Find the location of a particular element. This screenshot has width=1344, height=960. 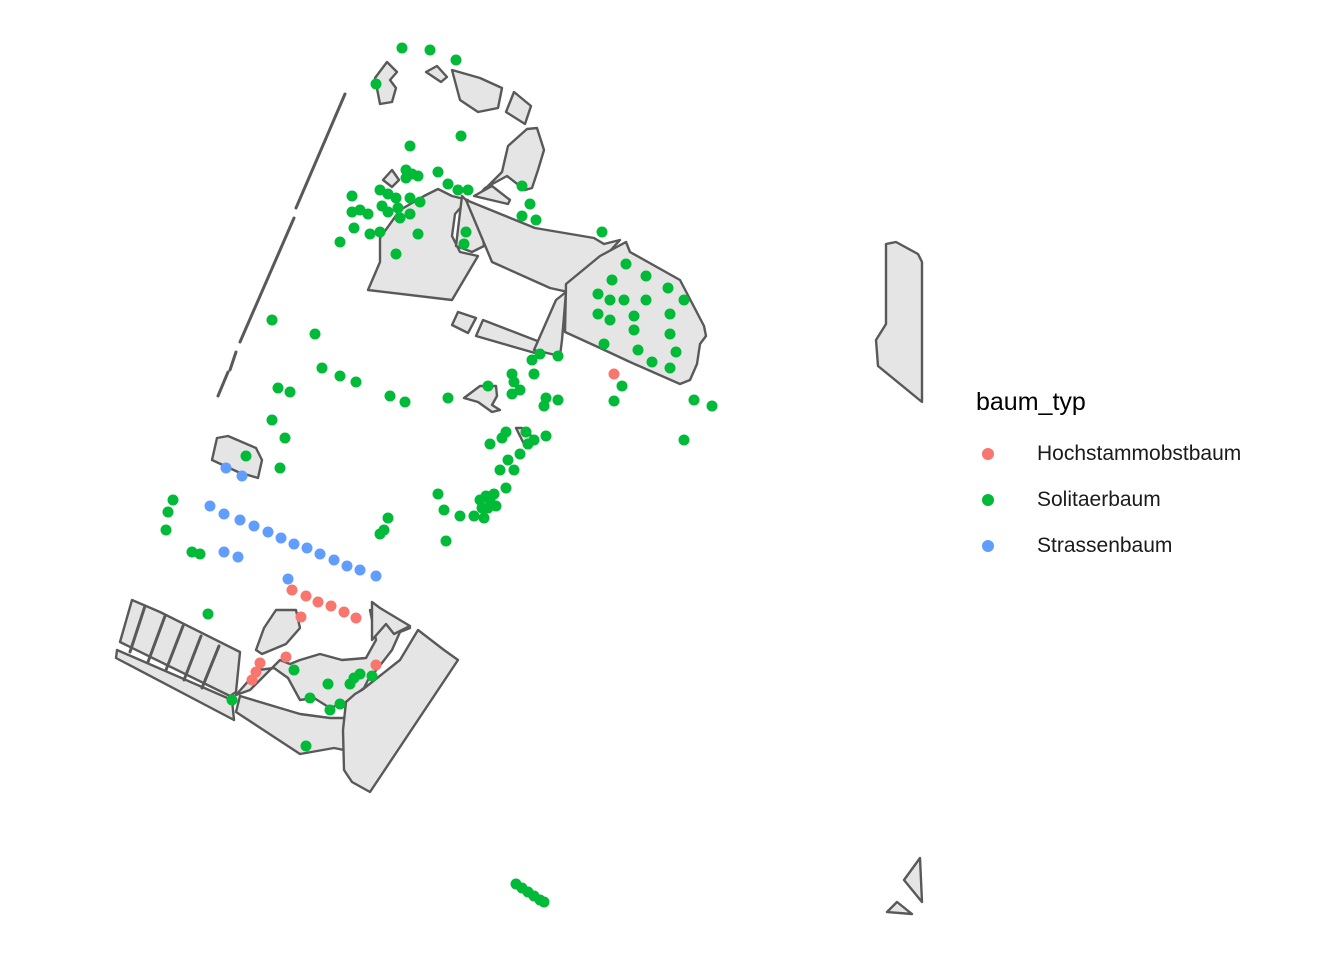

legend-title: baum_typ is located at coordinates (1031, 402).